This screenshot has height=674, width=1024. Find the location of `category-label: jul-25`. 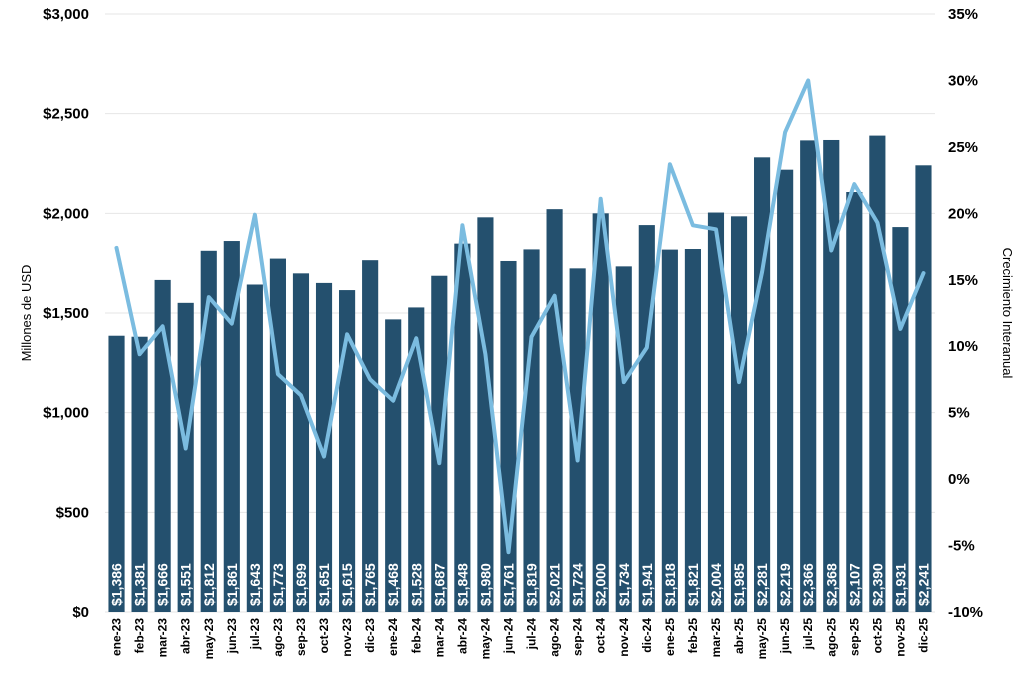

category-label: jul-25 is located at coordinates (808, 634).